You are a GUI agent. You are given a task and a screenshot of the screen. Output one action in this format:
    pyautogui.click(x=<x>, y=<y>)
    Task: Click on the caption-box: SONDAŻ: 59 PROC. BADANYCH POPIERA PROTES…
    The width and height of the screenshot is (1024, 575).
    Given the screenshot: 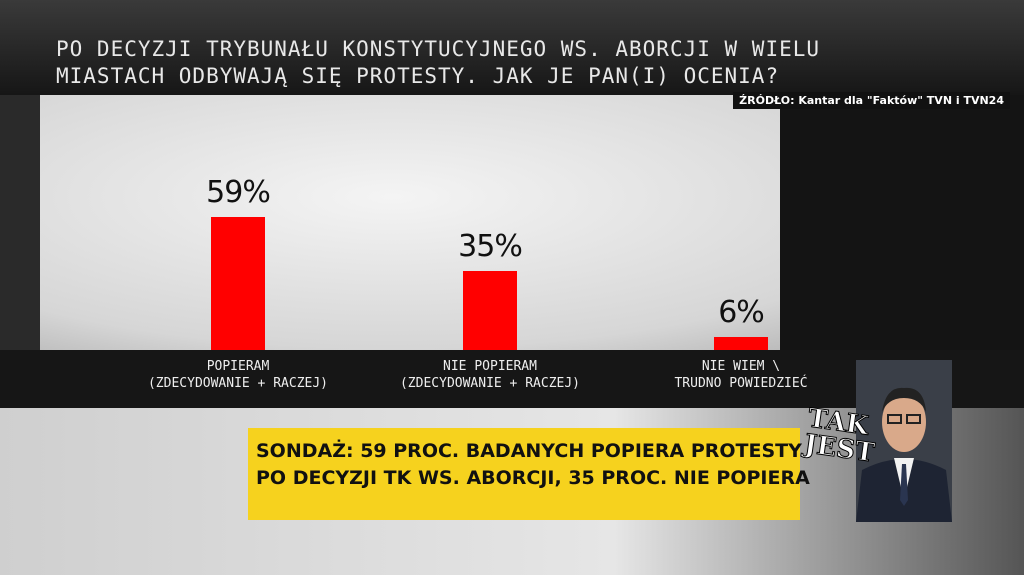 What is the action you would take?
    pyautogui.click(x=529, y=474)
    